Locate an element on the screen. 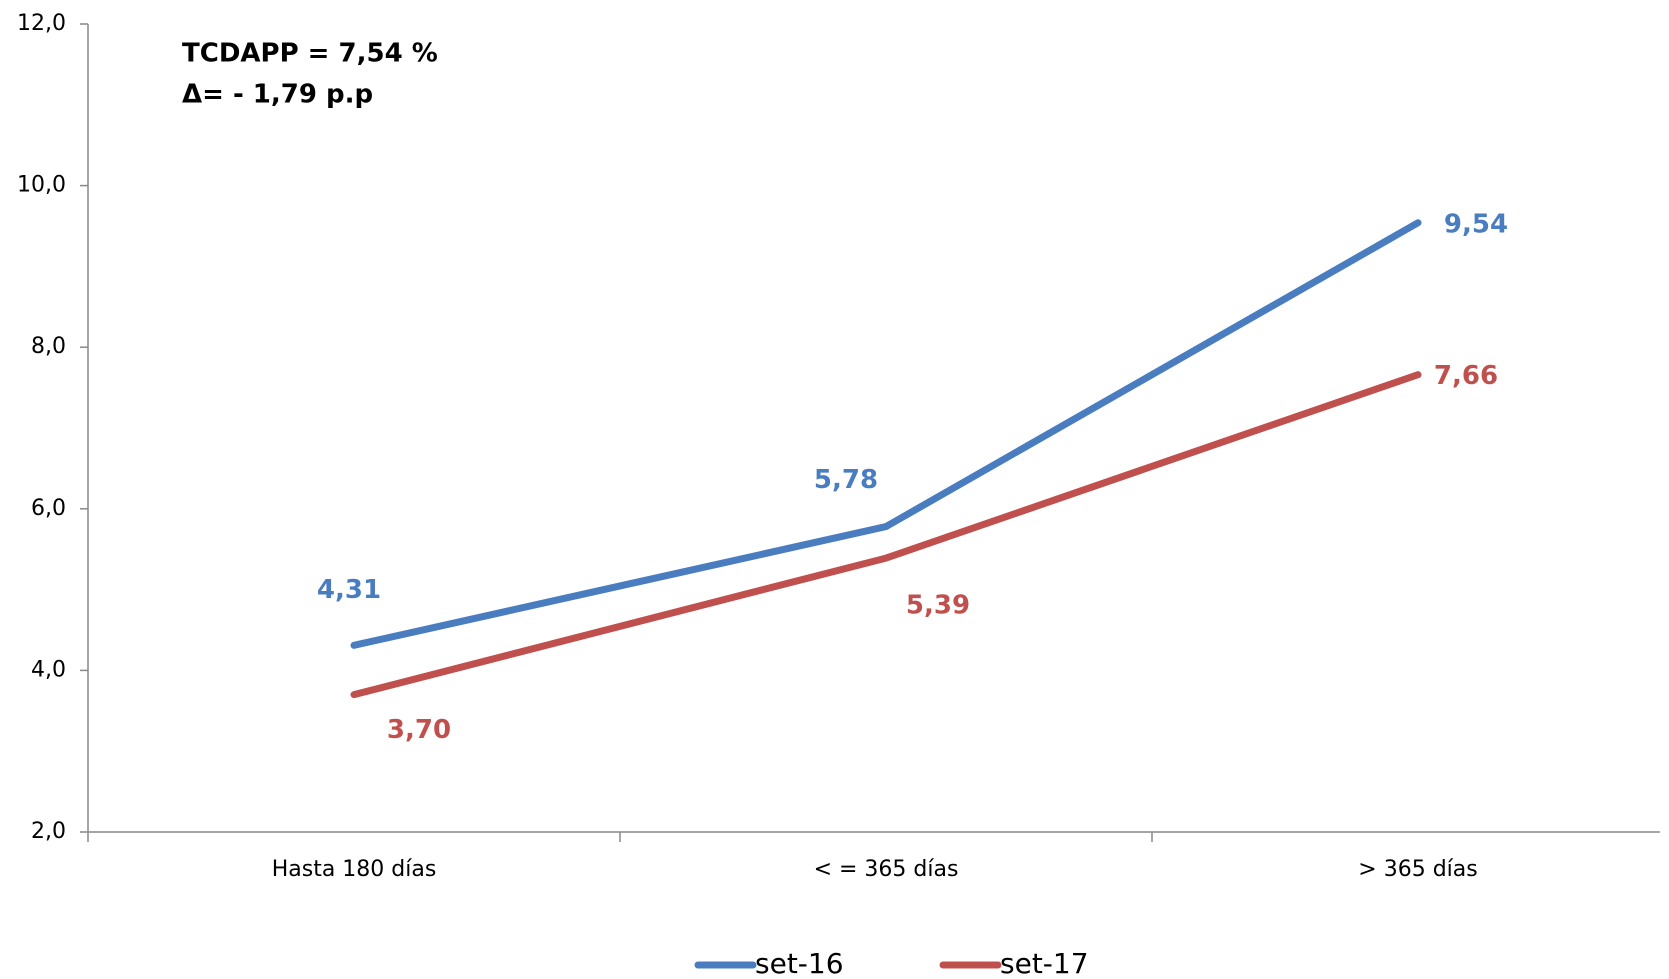 Image resolution: width=1669 pixels, height=979 pixels. data-label: 7,66 is located at coordinates (1466, 376).